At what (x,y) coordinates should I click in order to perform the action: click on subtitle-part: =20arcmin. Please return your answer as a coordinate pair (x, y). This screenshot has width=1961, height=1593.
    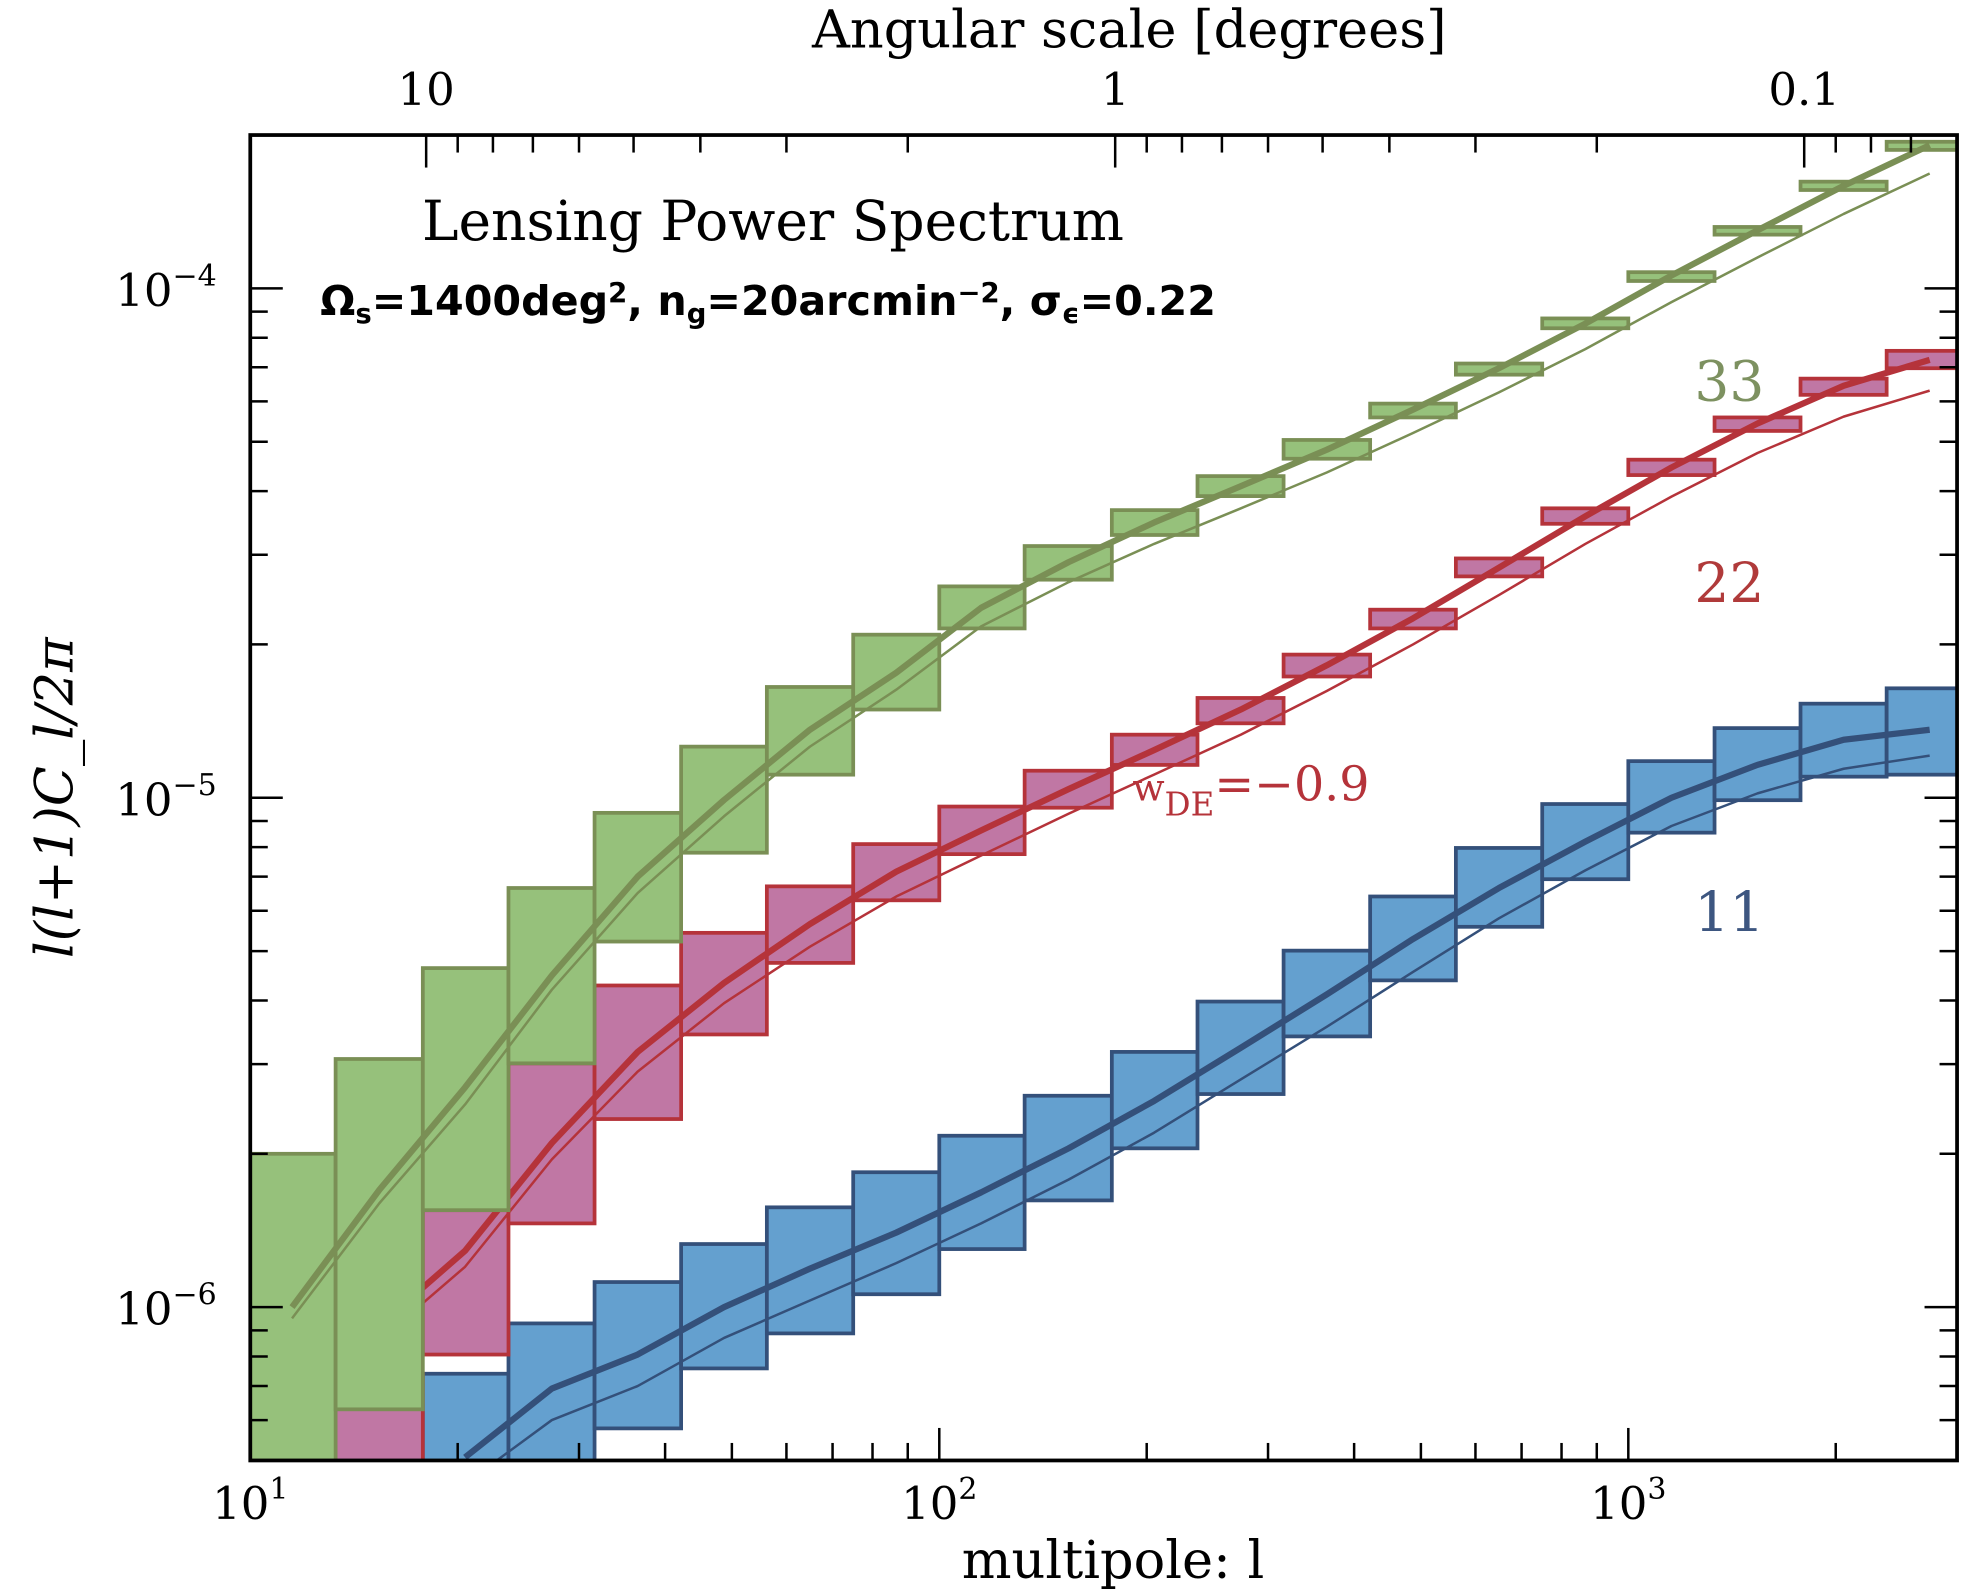
    Looking at the image, I should click on (831, 301).